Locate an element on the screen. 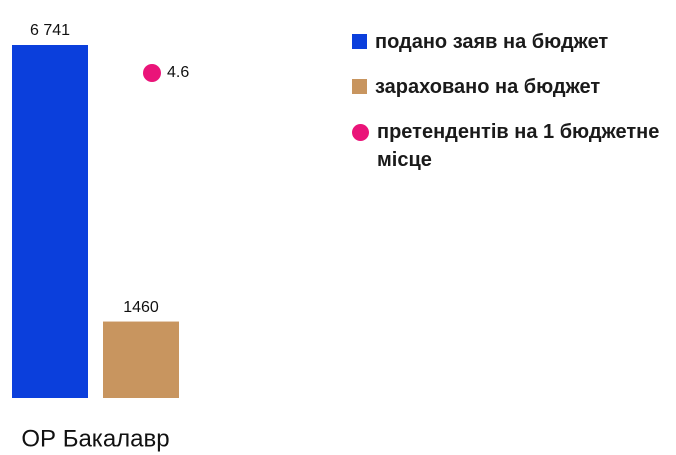 This screenshot has height=455, width=676. legend-label: претендентів на 1 бюджетне місце is located at coordinates (518, 146).